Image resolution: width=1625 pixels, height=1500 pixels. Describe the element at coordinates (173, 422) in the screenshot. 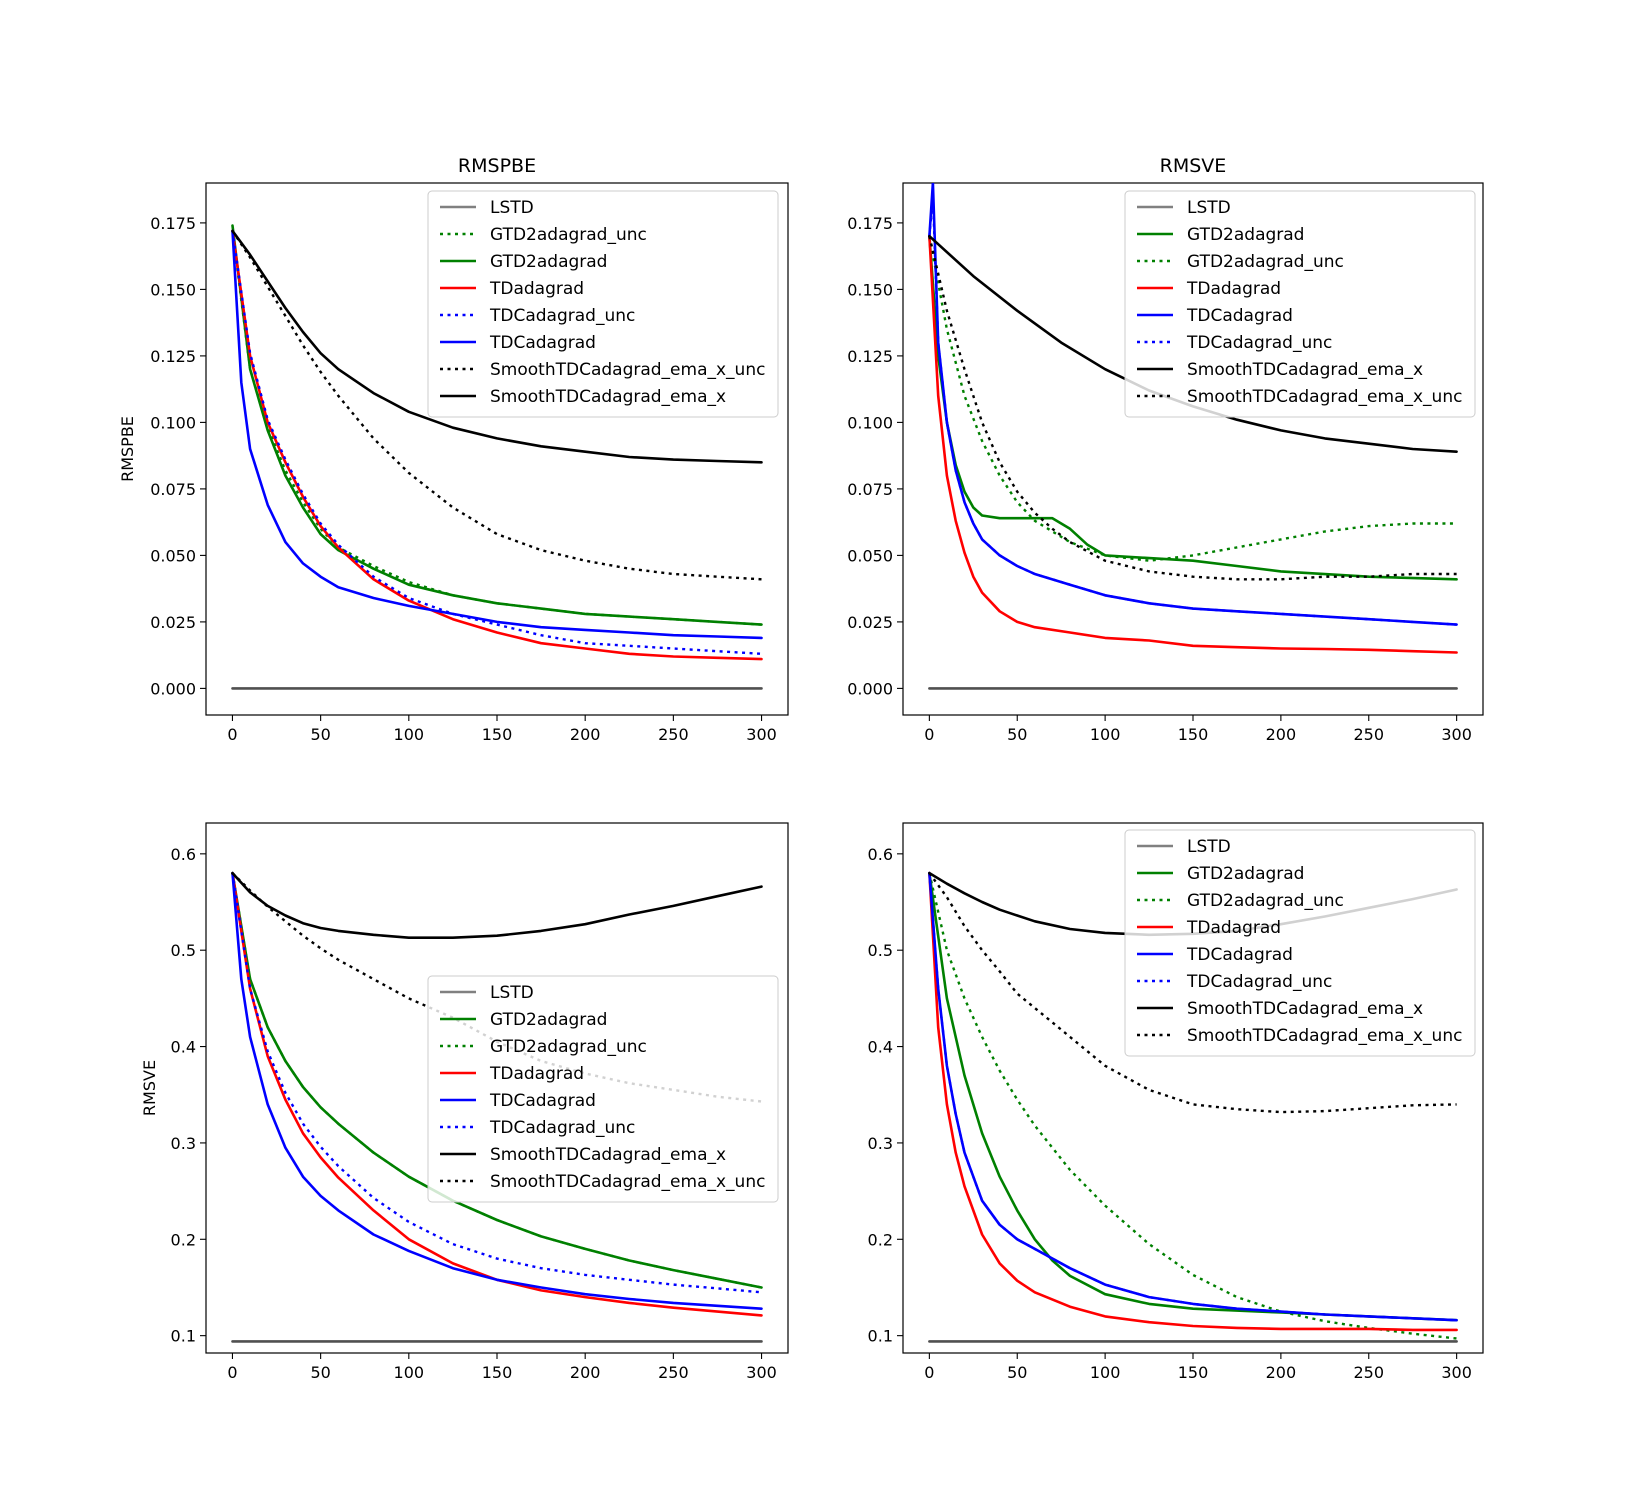

I see `y-tick-label: 0.100` at that location.